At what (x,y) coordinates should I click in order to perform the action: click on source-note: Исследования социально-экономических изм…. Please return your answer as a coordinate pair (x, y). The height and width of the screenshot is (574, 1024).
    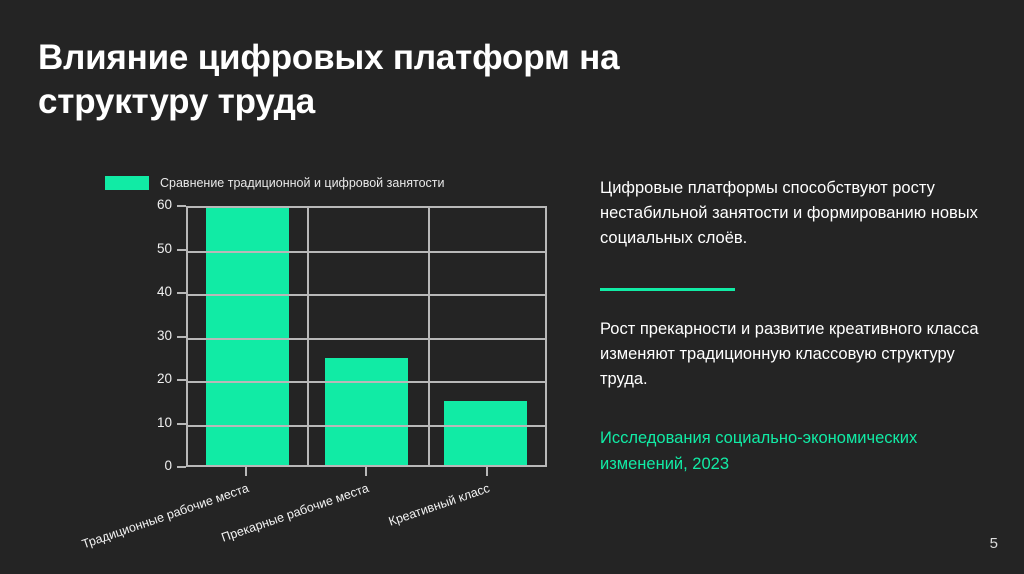
    Looking at the image, I should click on (759, 451).